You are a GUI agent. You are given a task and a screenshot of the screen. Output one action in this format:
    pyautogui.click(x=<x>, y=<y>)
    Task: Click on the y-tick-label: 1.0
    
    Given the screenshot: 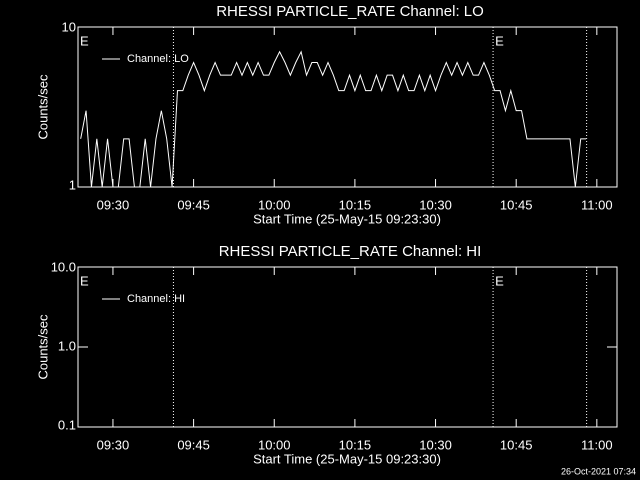 What is the action you would take?
    pyautogui.click(x=67, y=345)
    